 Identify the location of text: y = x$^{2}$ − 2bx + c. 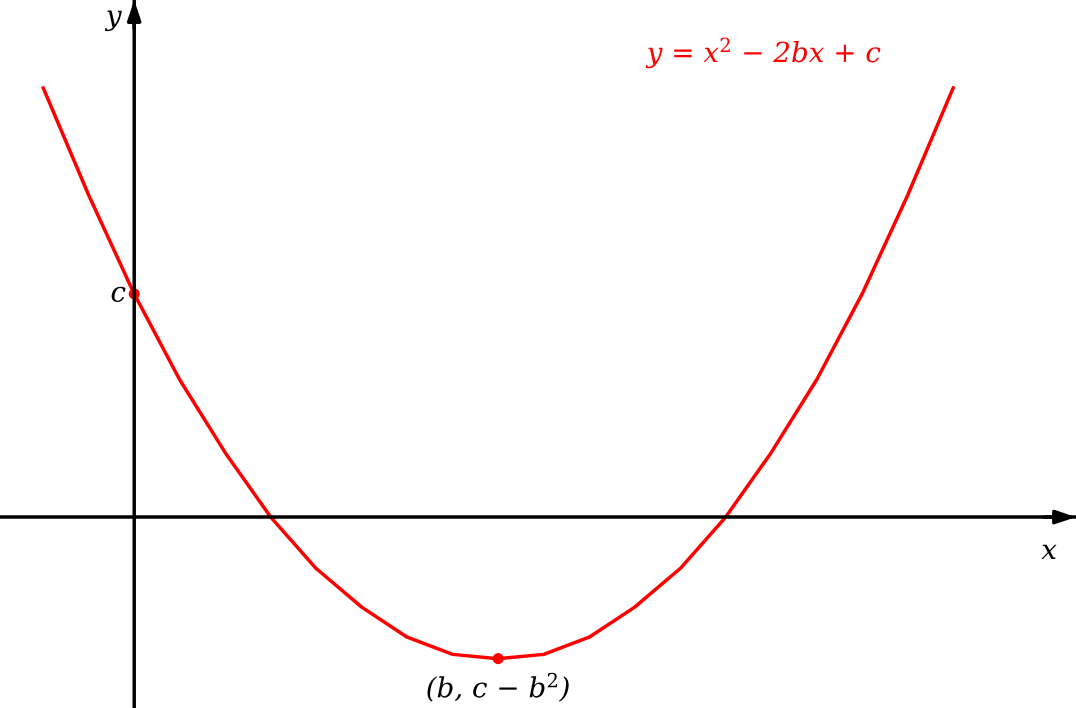
(763, 53).